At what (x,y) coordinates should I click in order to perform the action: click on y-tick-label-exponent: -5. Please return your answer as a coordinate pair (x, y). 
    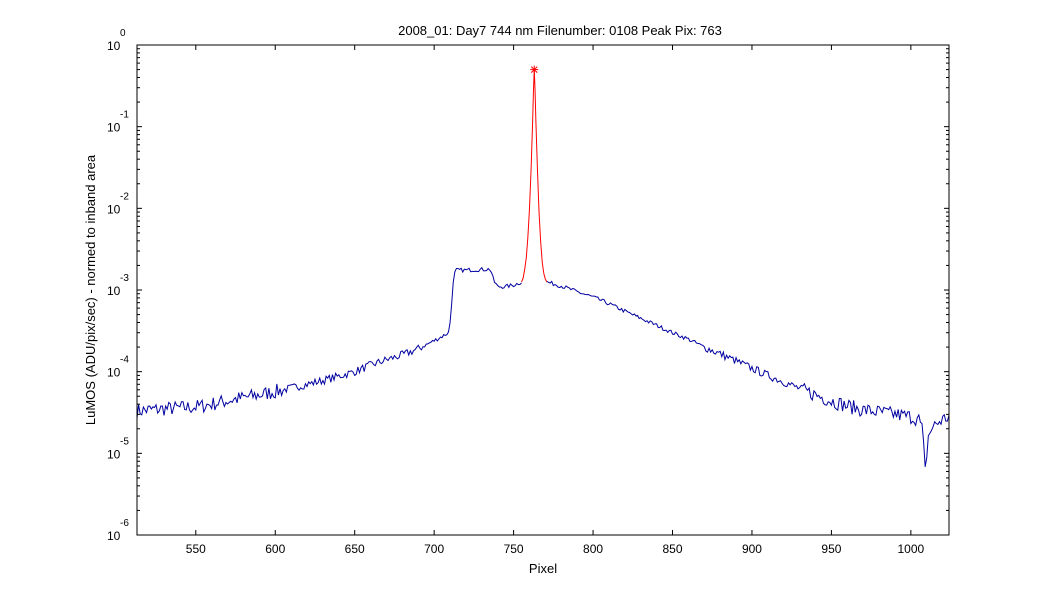
    Looking at the image, I should click on (124, 441).